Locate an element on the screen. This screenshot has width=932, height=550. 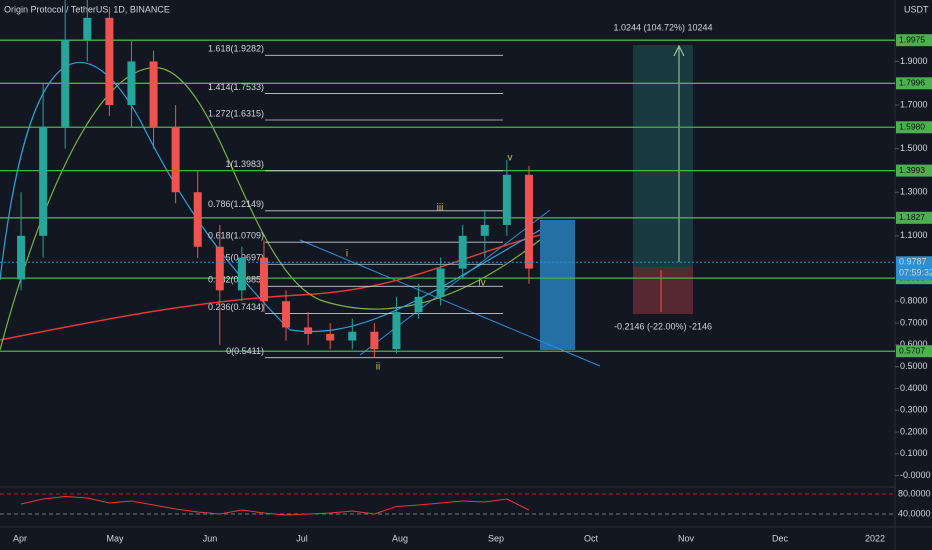
x-tick-label: Apr is located at coordinates (20, 538).